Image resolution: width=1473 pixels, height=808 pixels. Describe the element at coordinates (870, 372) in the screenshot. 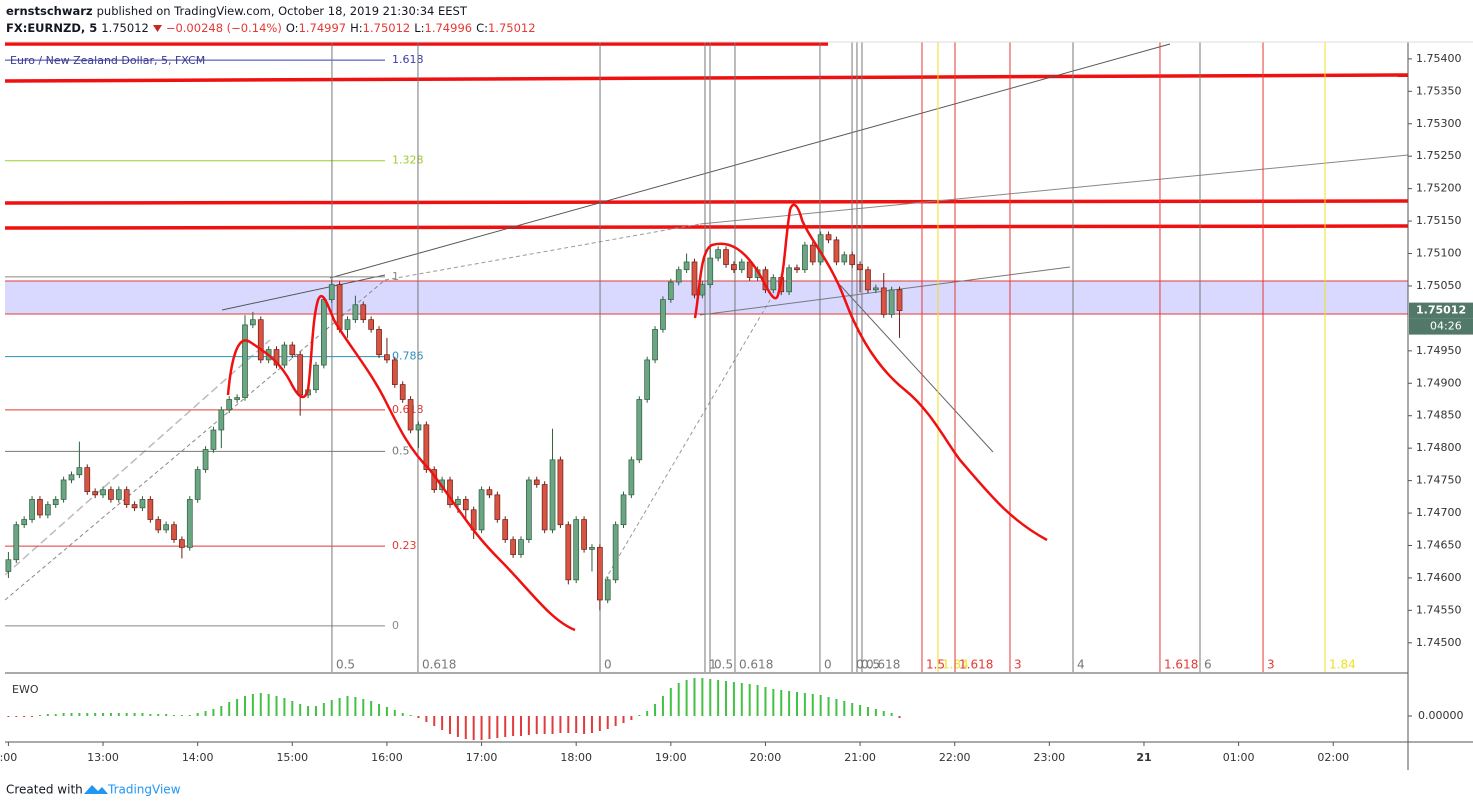

I see `forecast-curve` at that location.